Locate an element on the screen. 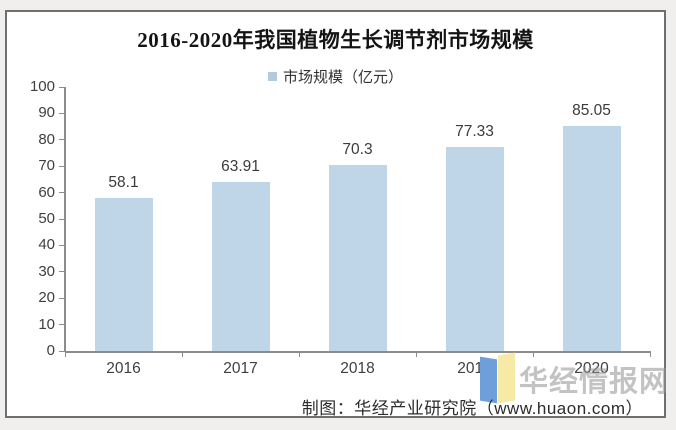  y-axis-tick-label: 50 is located at coordinates (46, 218).